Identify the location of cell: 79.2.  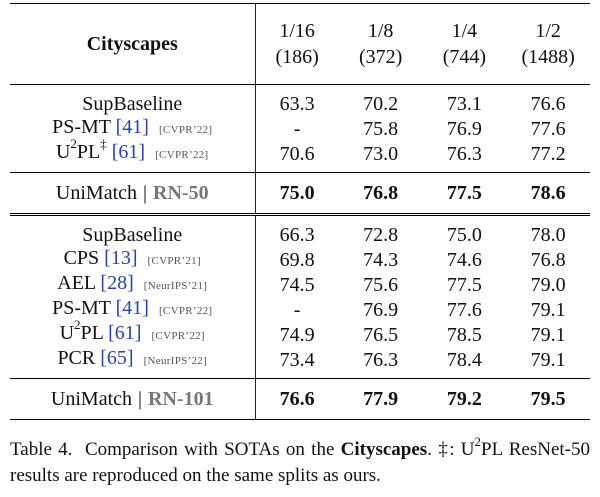
(464, 399).